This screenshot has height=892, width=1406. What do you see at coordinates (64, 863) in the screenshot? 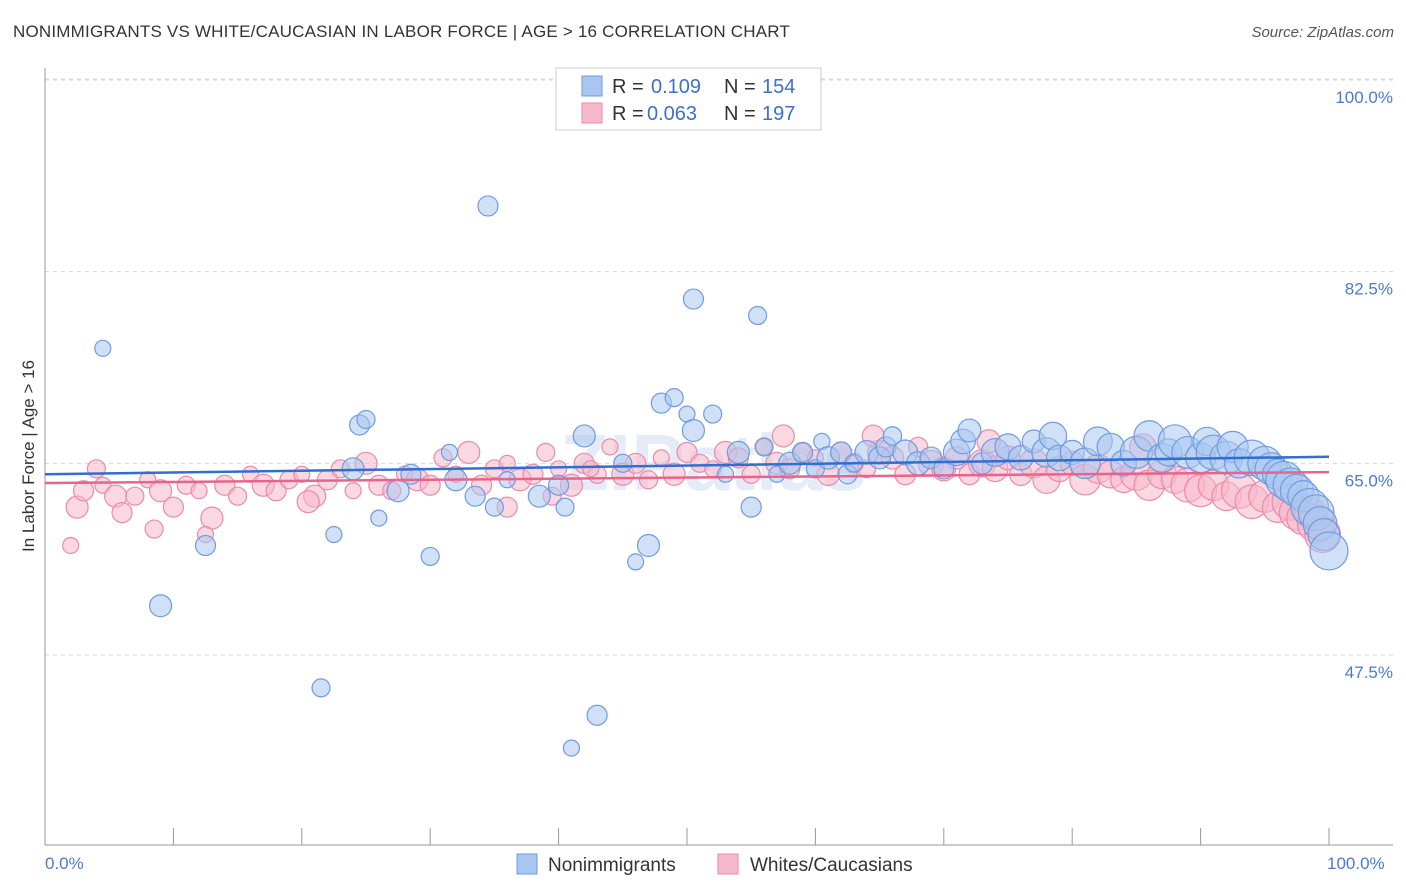
I see `x-tick-label-min: 0.0%` at bounding box center [64, 863].